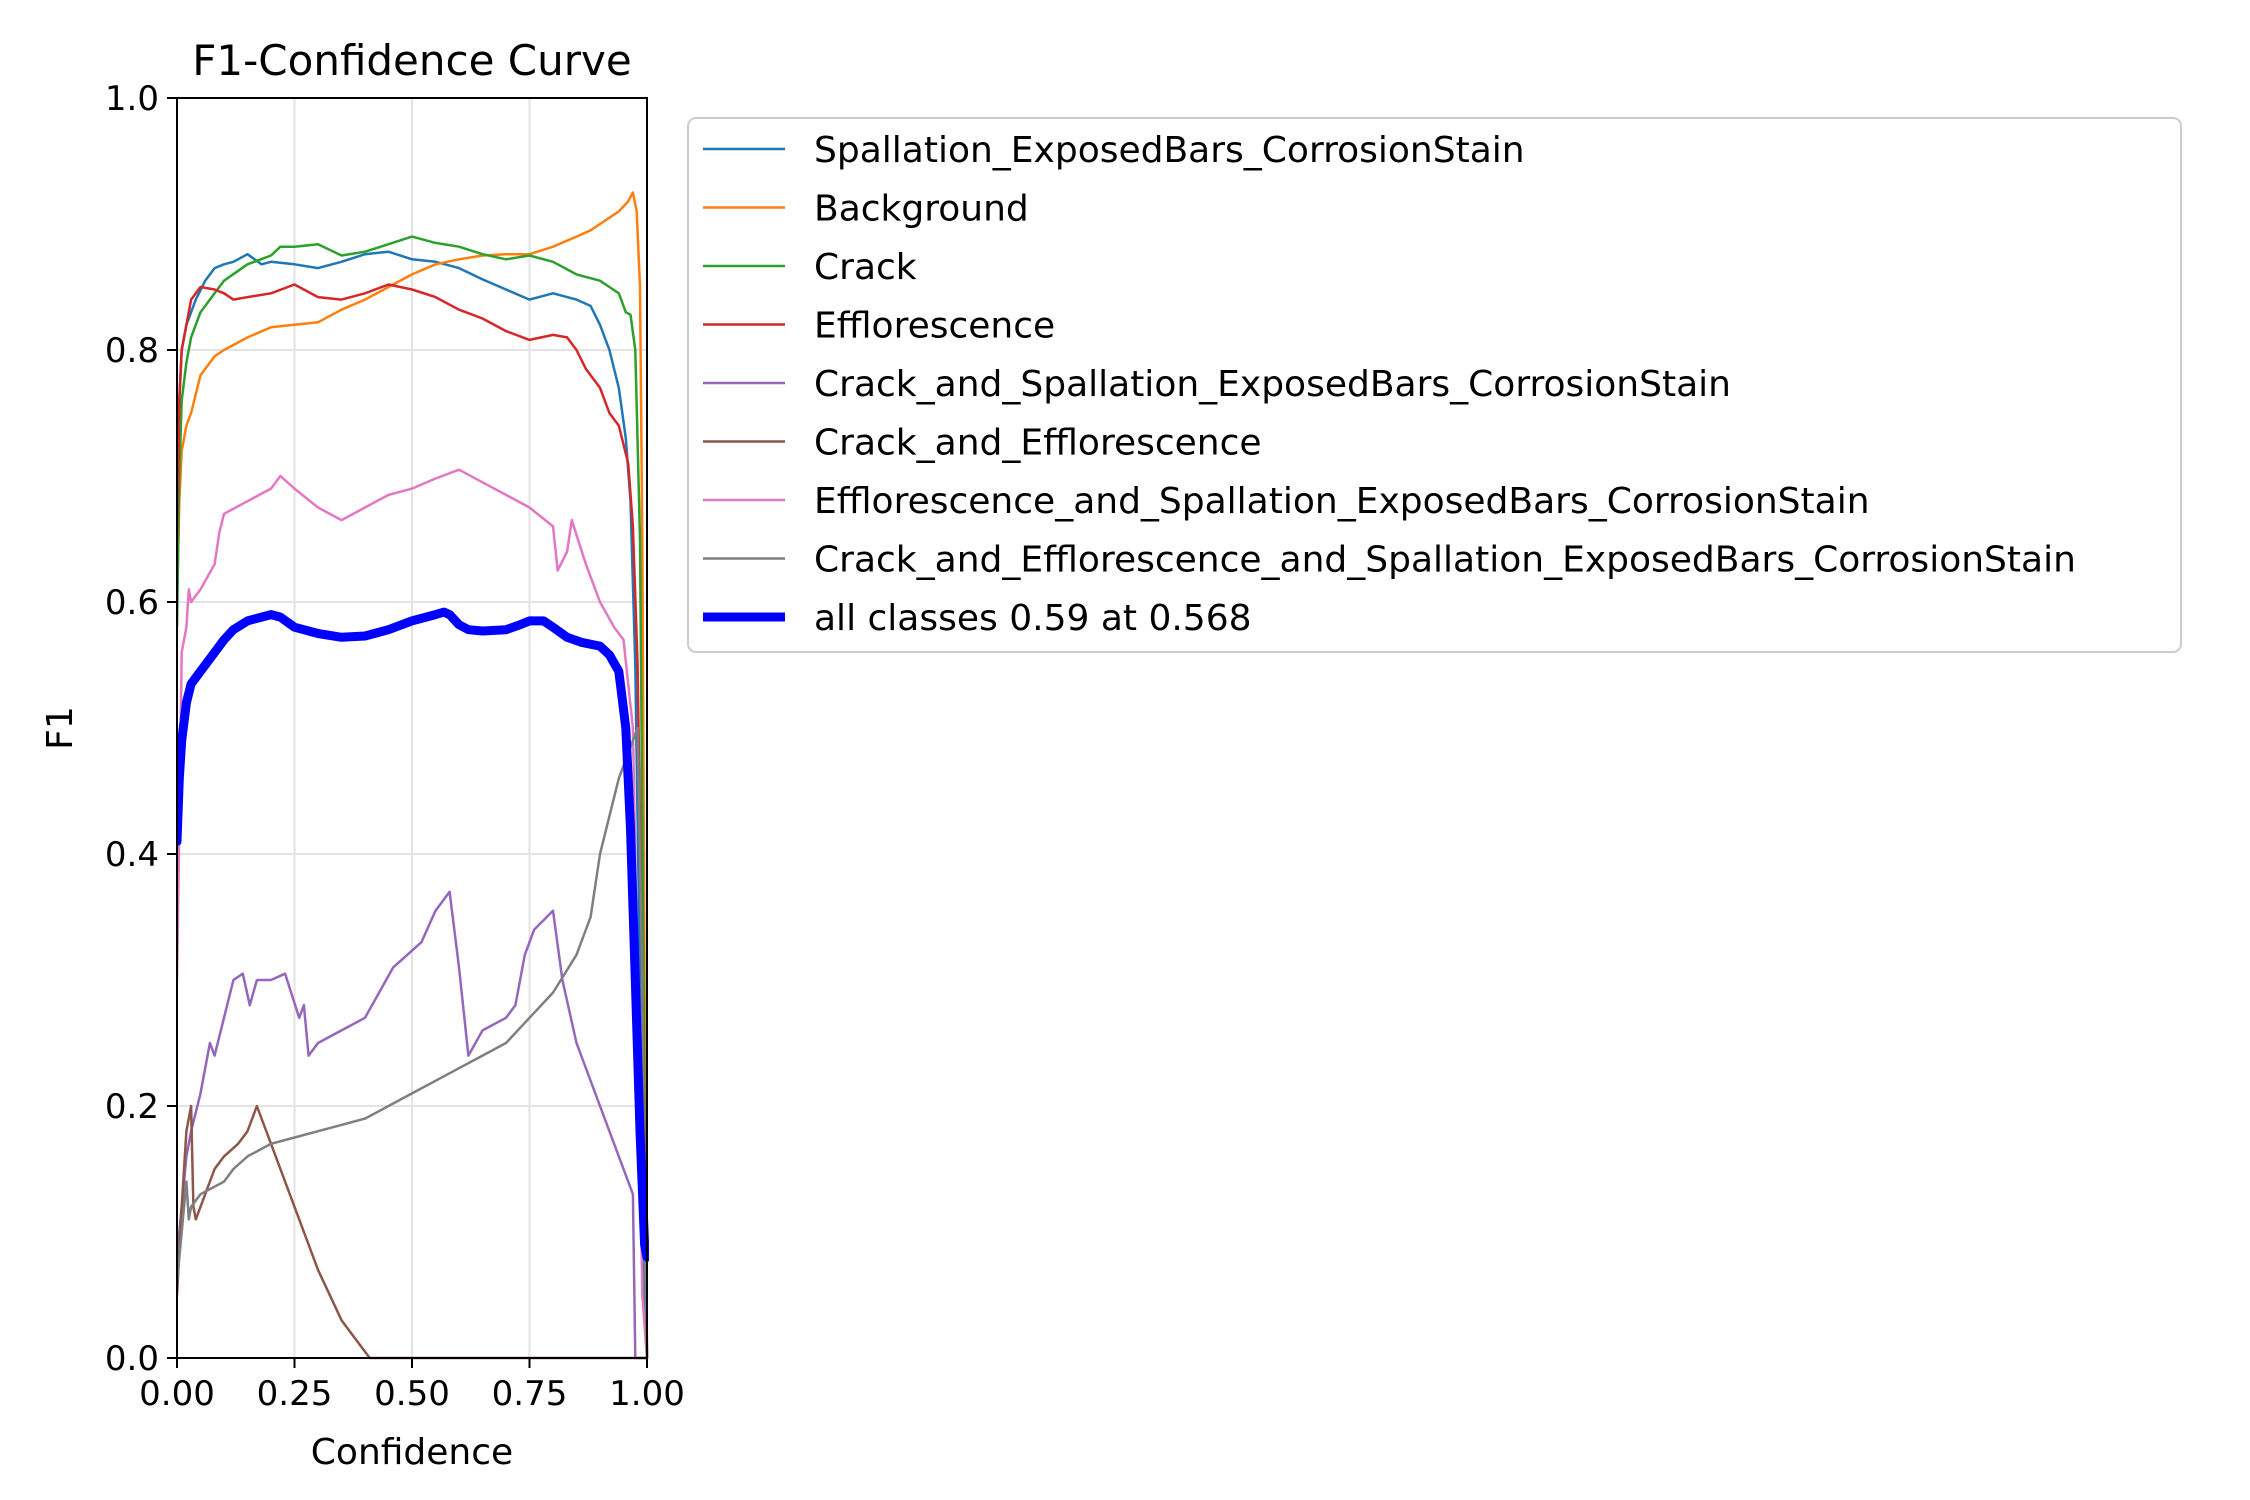  Describe the element at coordinates (295, 1394) in the screenshot. I see `x-tick-label: 0.25` at that location.